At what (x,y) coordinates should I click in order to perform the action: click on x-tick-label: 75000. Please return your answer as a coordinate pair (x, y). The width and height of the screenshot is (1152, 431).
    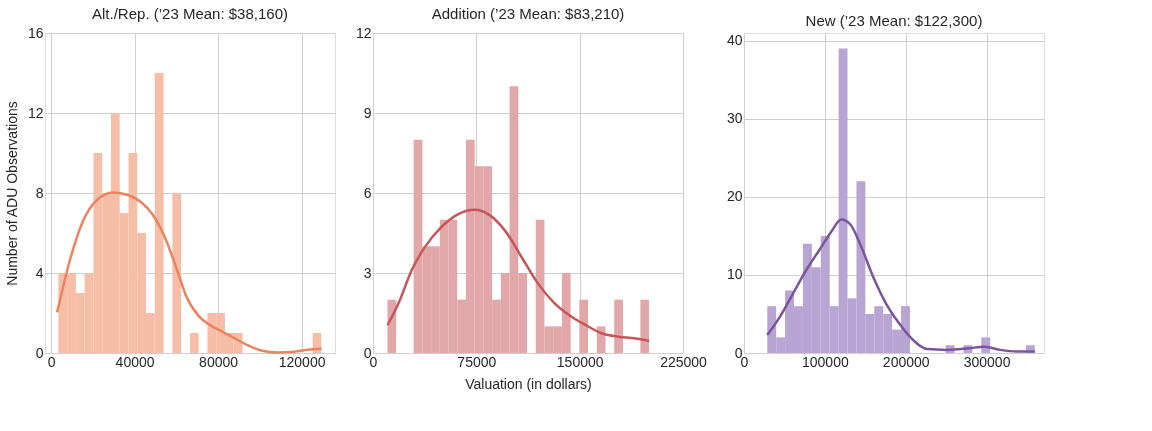
    Looking at the image, I should click on (477, 361).